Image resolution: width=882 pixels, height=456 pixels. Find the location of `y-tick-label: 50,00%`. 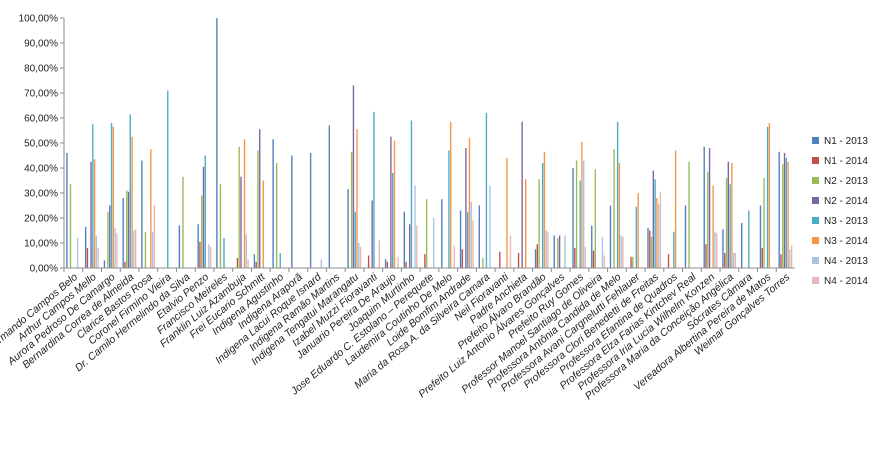

y-tick-label: 50,00% is located at coordinates (41, 144).